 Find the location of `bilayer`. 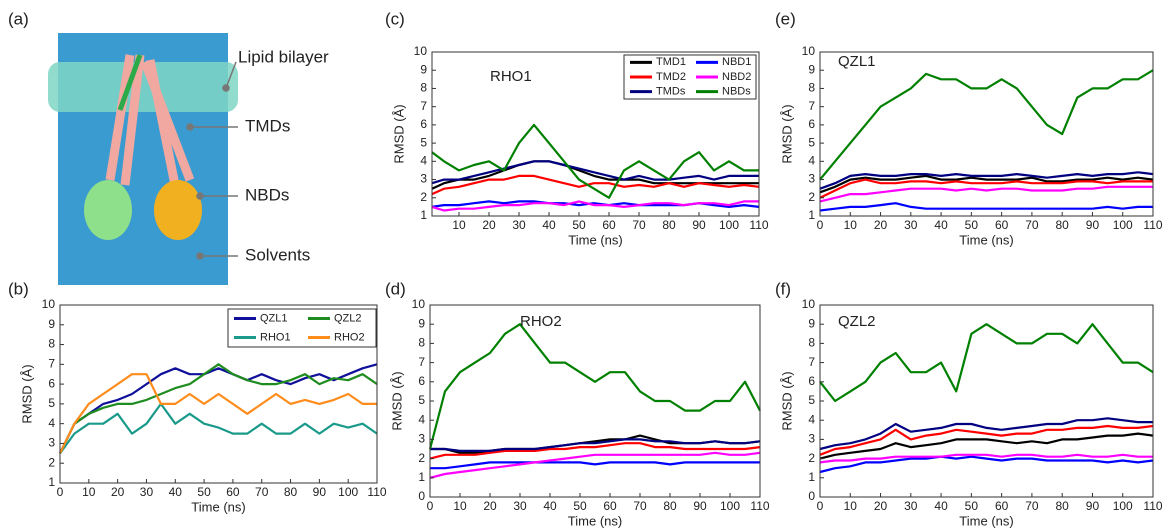

bilayer is located at coordinates (143, 87).